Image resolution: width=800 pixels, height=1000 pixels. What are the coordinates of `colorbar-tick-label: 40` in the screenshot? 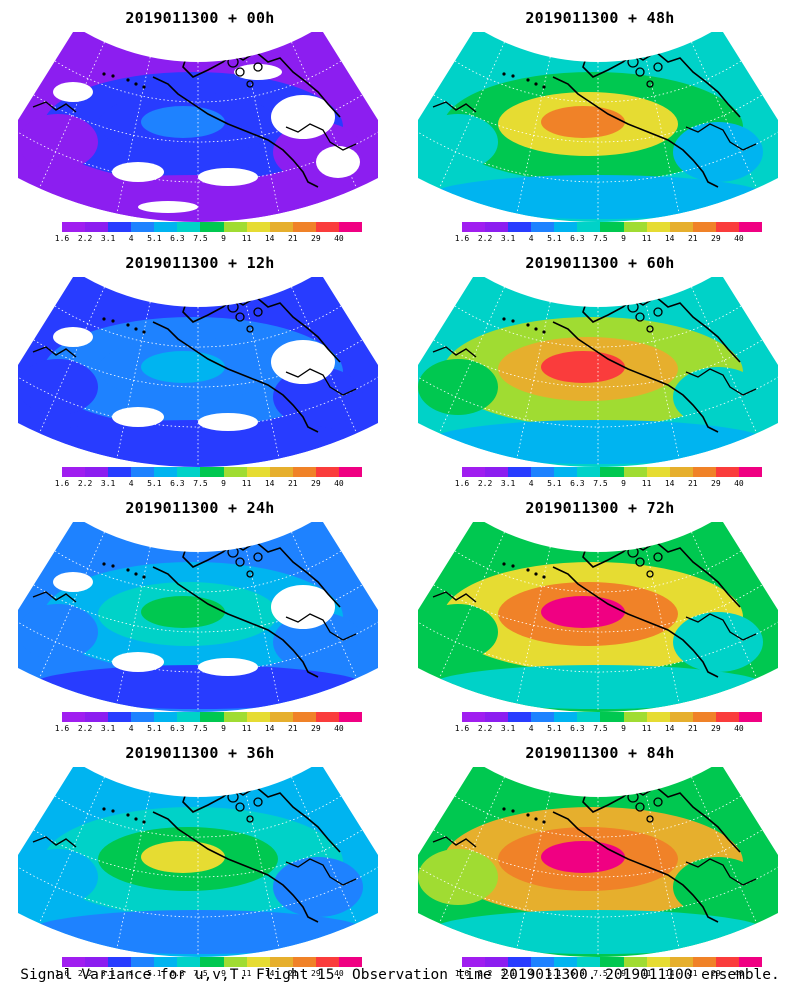 It's located at (339, 973).